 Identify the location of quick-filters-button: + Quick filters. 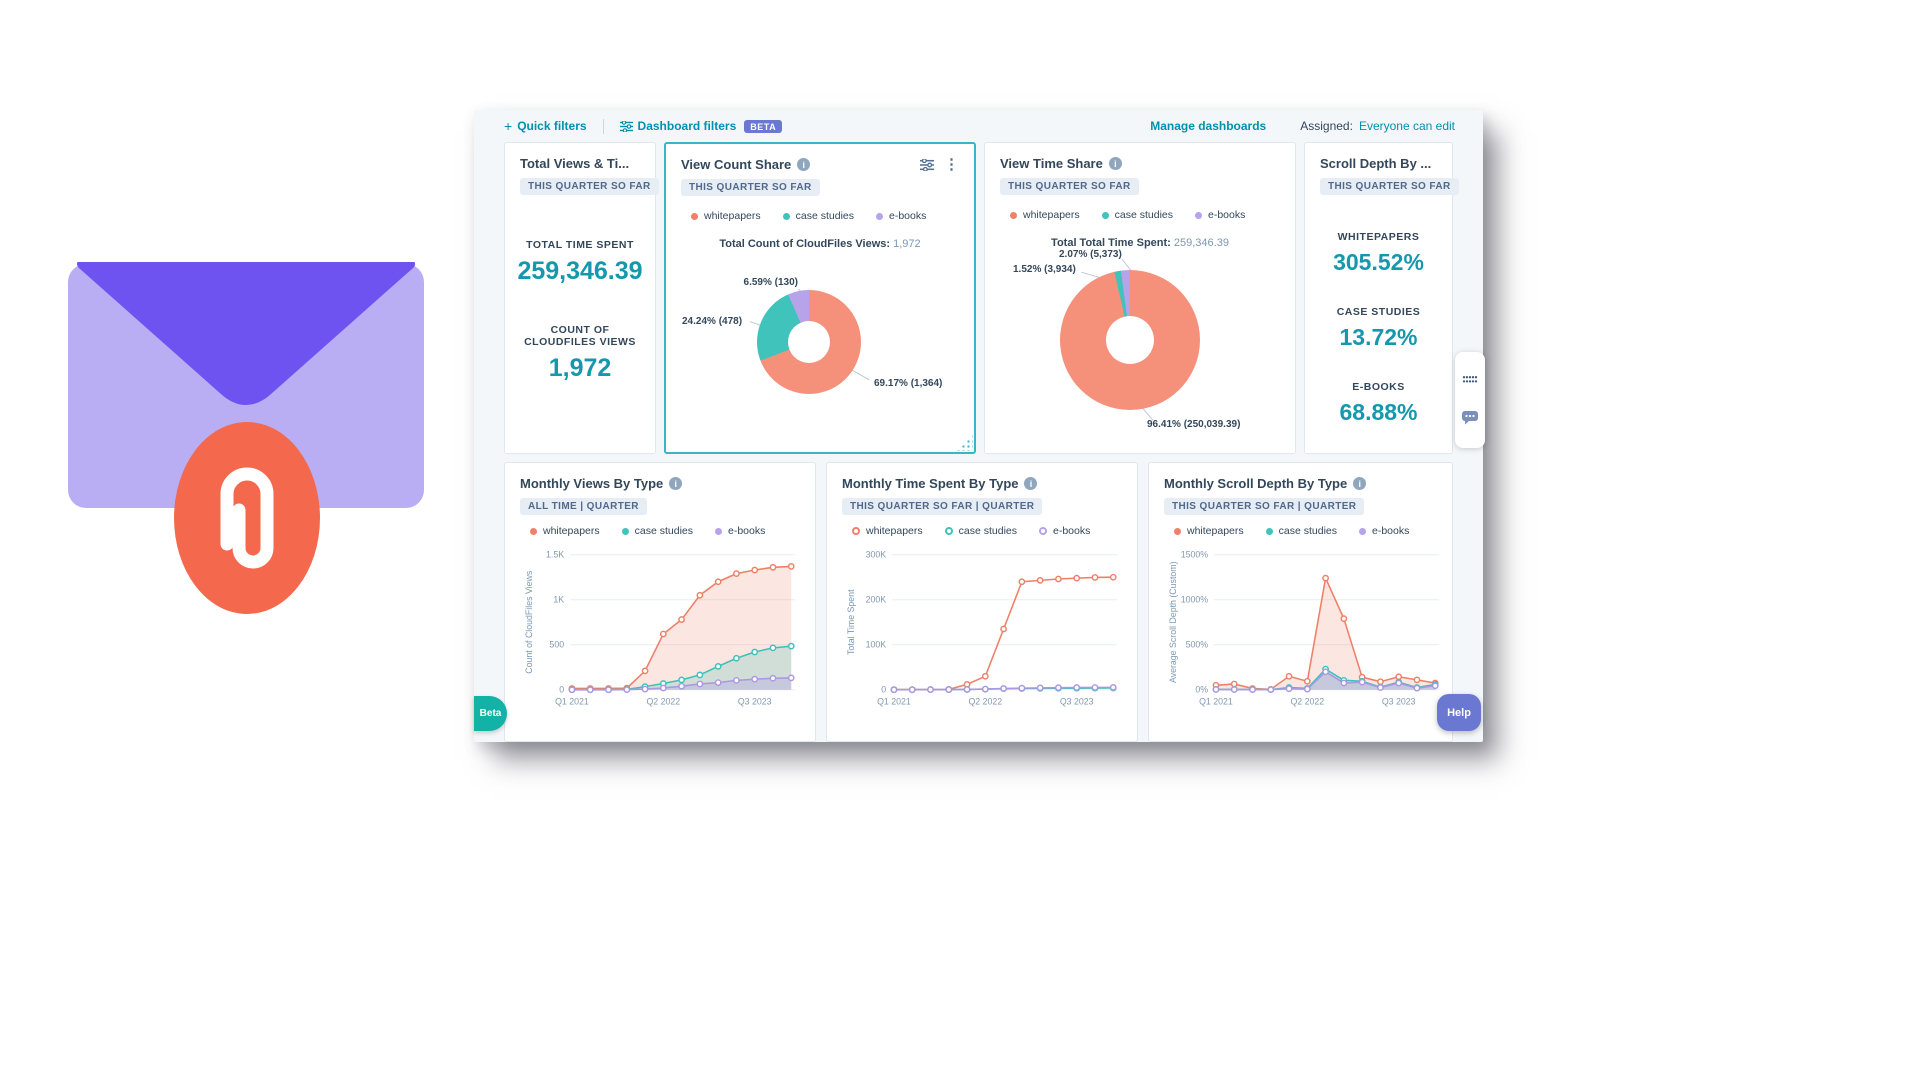
(545, 126).